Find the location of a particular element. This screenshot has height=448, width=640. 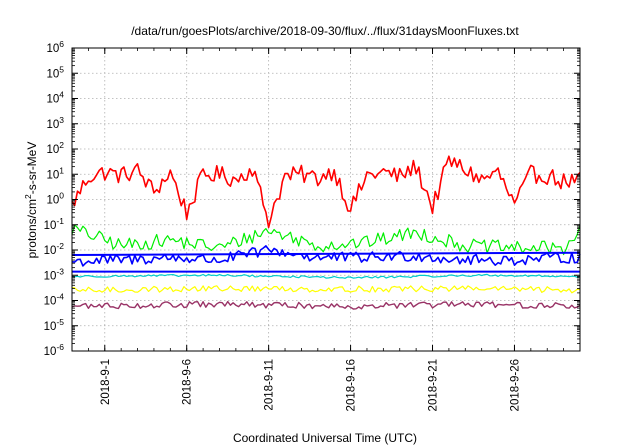

x-tick-label: 2018-9-6 is located at coordinates (188, 382).